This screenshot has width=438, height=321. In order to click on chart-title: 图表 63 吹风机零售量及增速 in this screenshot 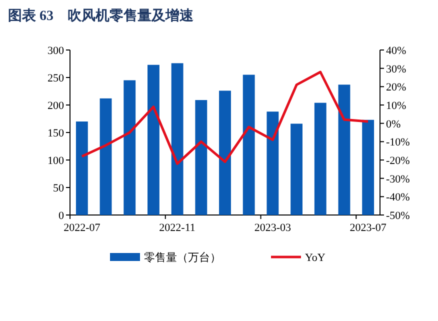, I will do `click(101, 16)`.